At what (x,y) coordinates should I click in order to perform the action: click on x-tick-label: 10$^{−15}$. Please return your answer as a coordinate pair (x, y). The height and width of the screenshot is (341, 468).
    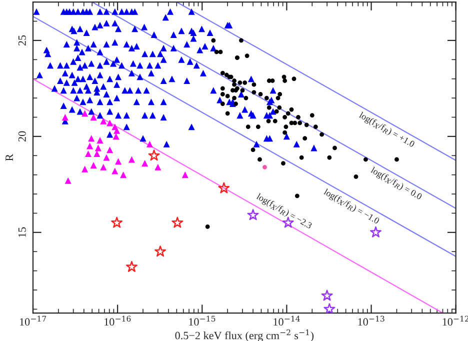
    Looking at the image, I should click on (202, 321).